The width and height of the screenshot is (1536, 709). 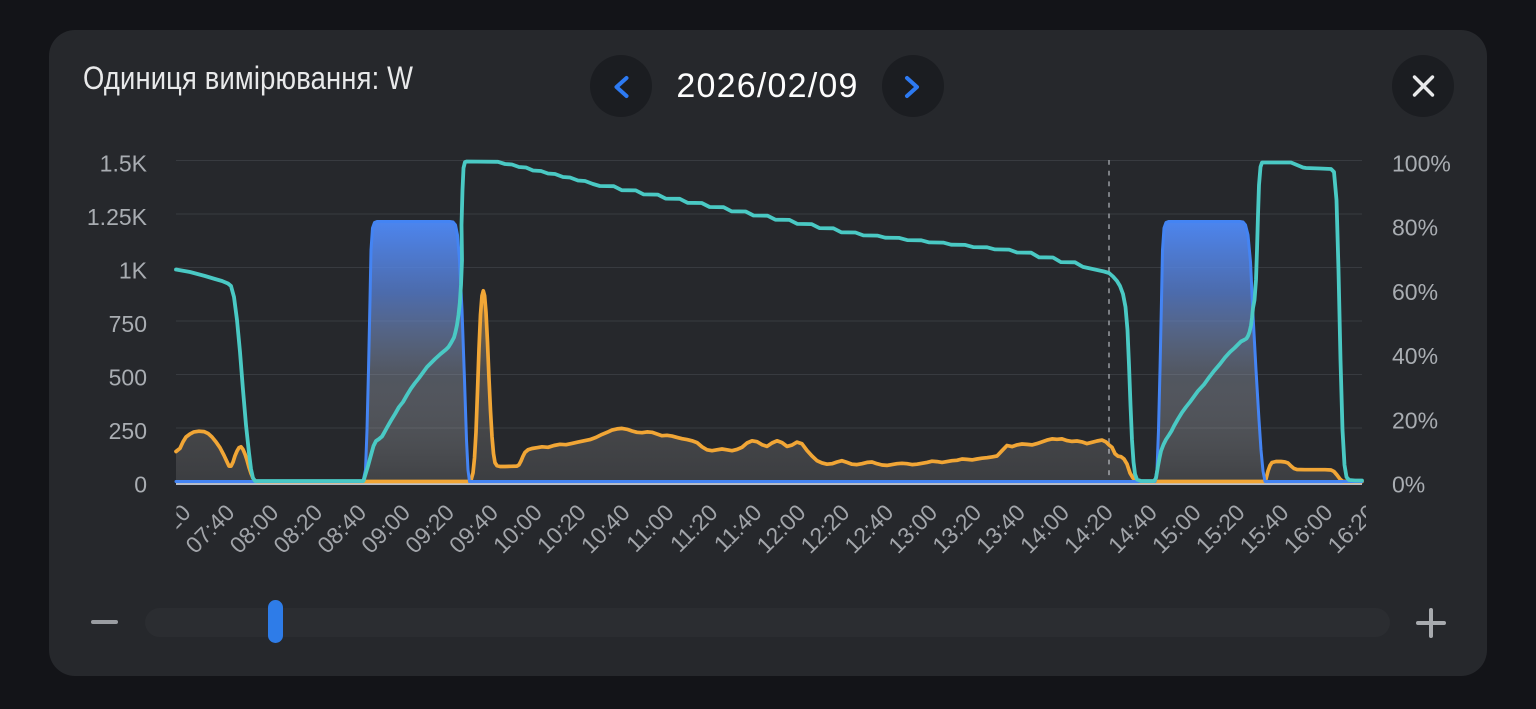 I want to click on svg-text: 13:40, so click(x=1000, y=528).